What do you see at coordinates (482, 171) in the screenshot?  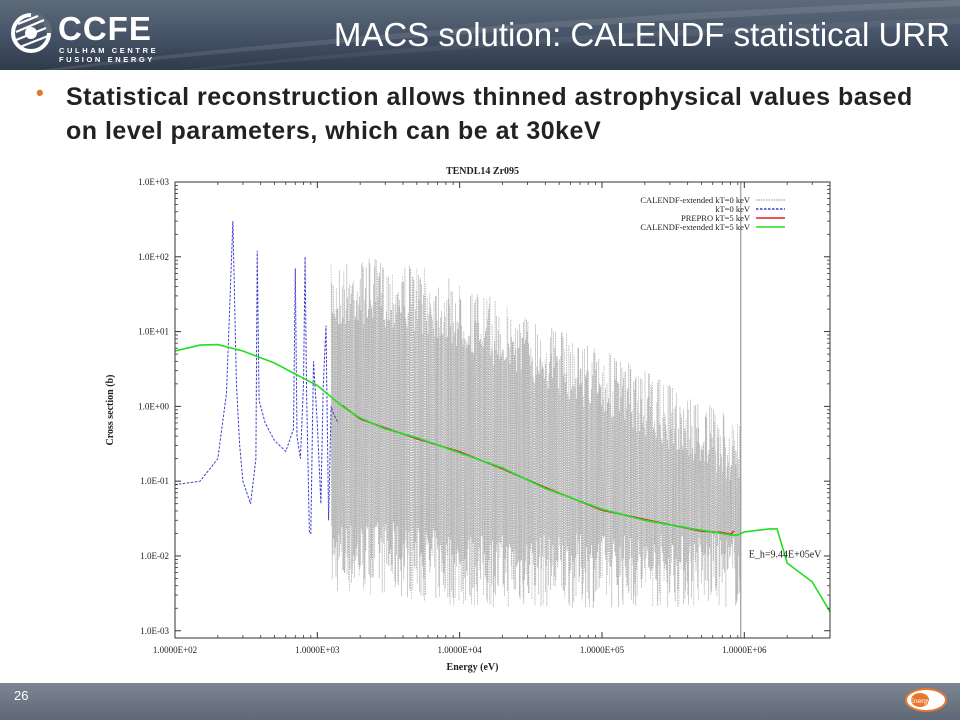 I see `chart-title: TENDL14 Zr095` at bounding box center [482, 171].